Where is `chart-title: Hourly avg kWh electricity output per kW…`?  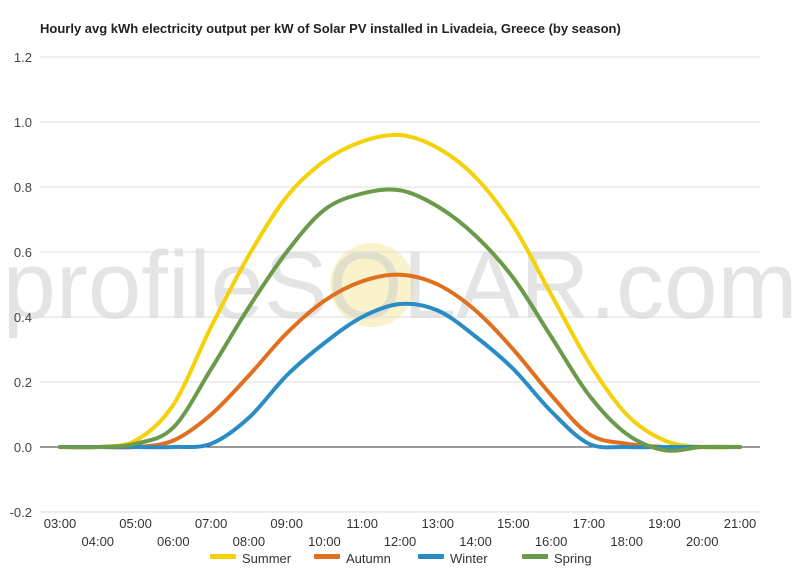
chart-title: Hourly avg kWh electricity output per kW… is located at coordinates (330, 28).